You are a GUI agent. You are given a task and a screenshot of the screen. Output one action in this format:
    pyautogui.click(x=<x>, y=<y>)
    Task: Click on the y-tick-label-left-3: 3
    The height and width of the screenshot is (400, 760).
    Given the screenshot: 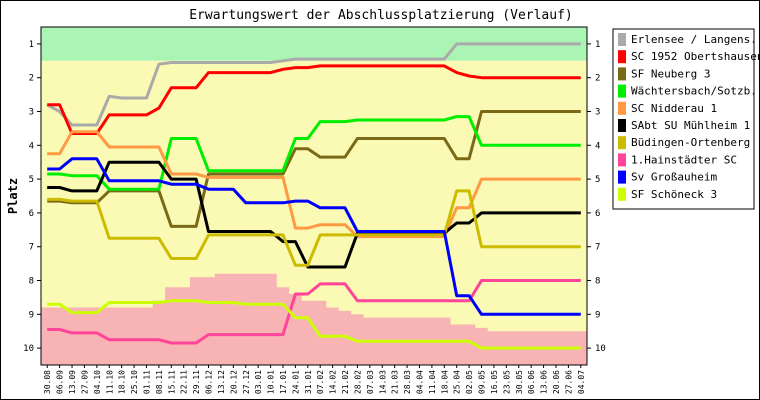 What is the action you would take?
    pyautogui.click(x=31, y=113)
    